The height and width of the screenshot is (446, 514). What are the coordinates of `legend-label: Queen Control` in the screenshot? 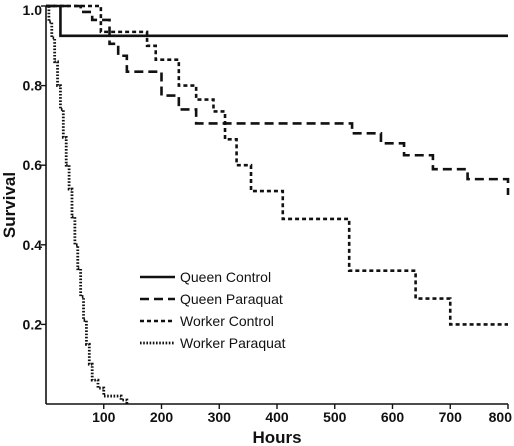 It's located at (225, 277).